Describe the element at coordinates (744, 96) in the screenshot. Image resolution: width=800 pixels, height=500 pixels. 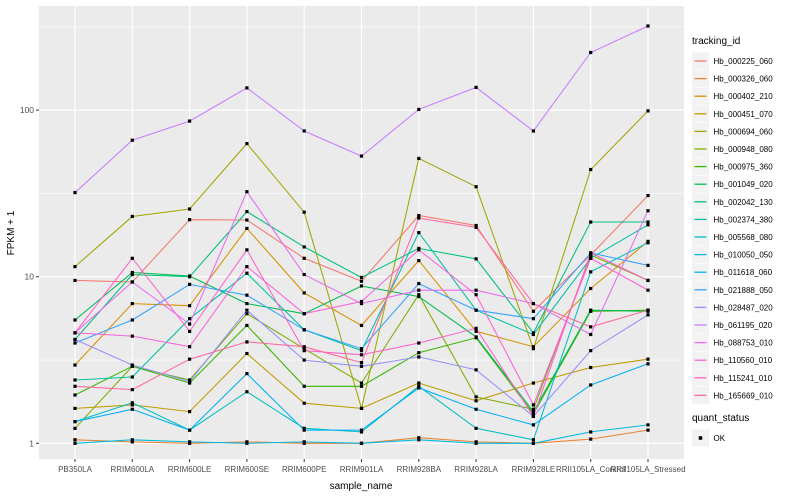
I see `legend-item-label: Hb_000402_210` at that location.